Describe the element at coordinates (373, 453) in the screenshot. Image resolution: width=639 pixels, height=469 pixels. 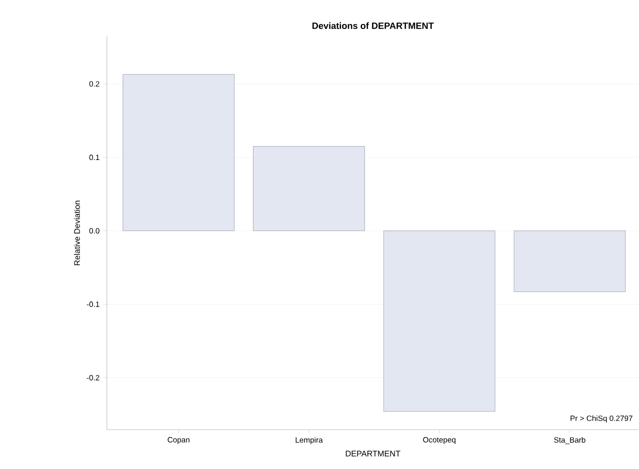
I see `x-axis-title: DEPARTMENT` at that location.